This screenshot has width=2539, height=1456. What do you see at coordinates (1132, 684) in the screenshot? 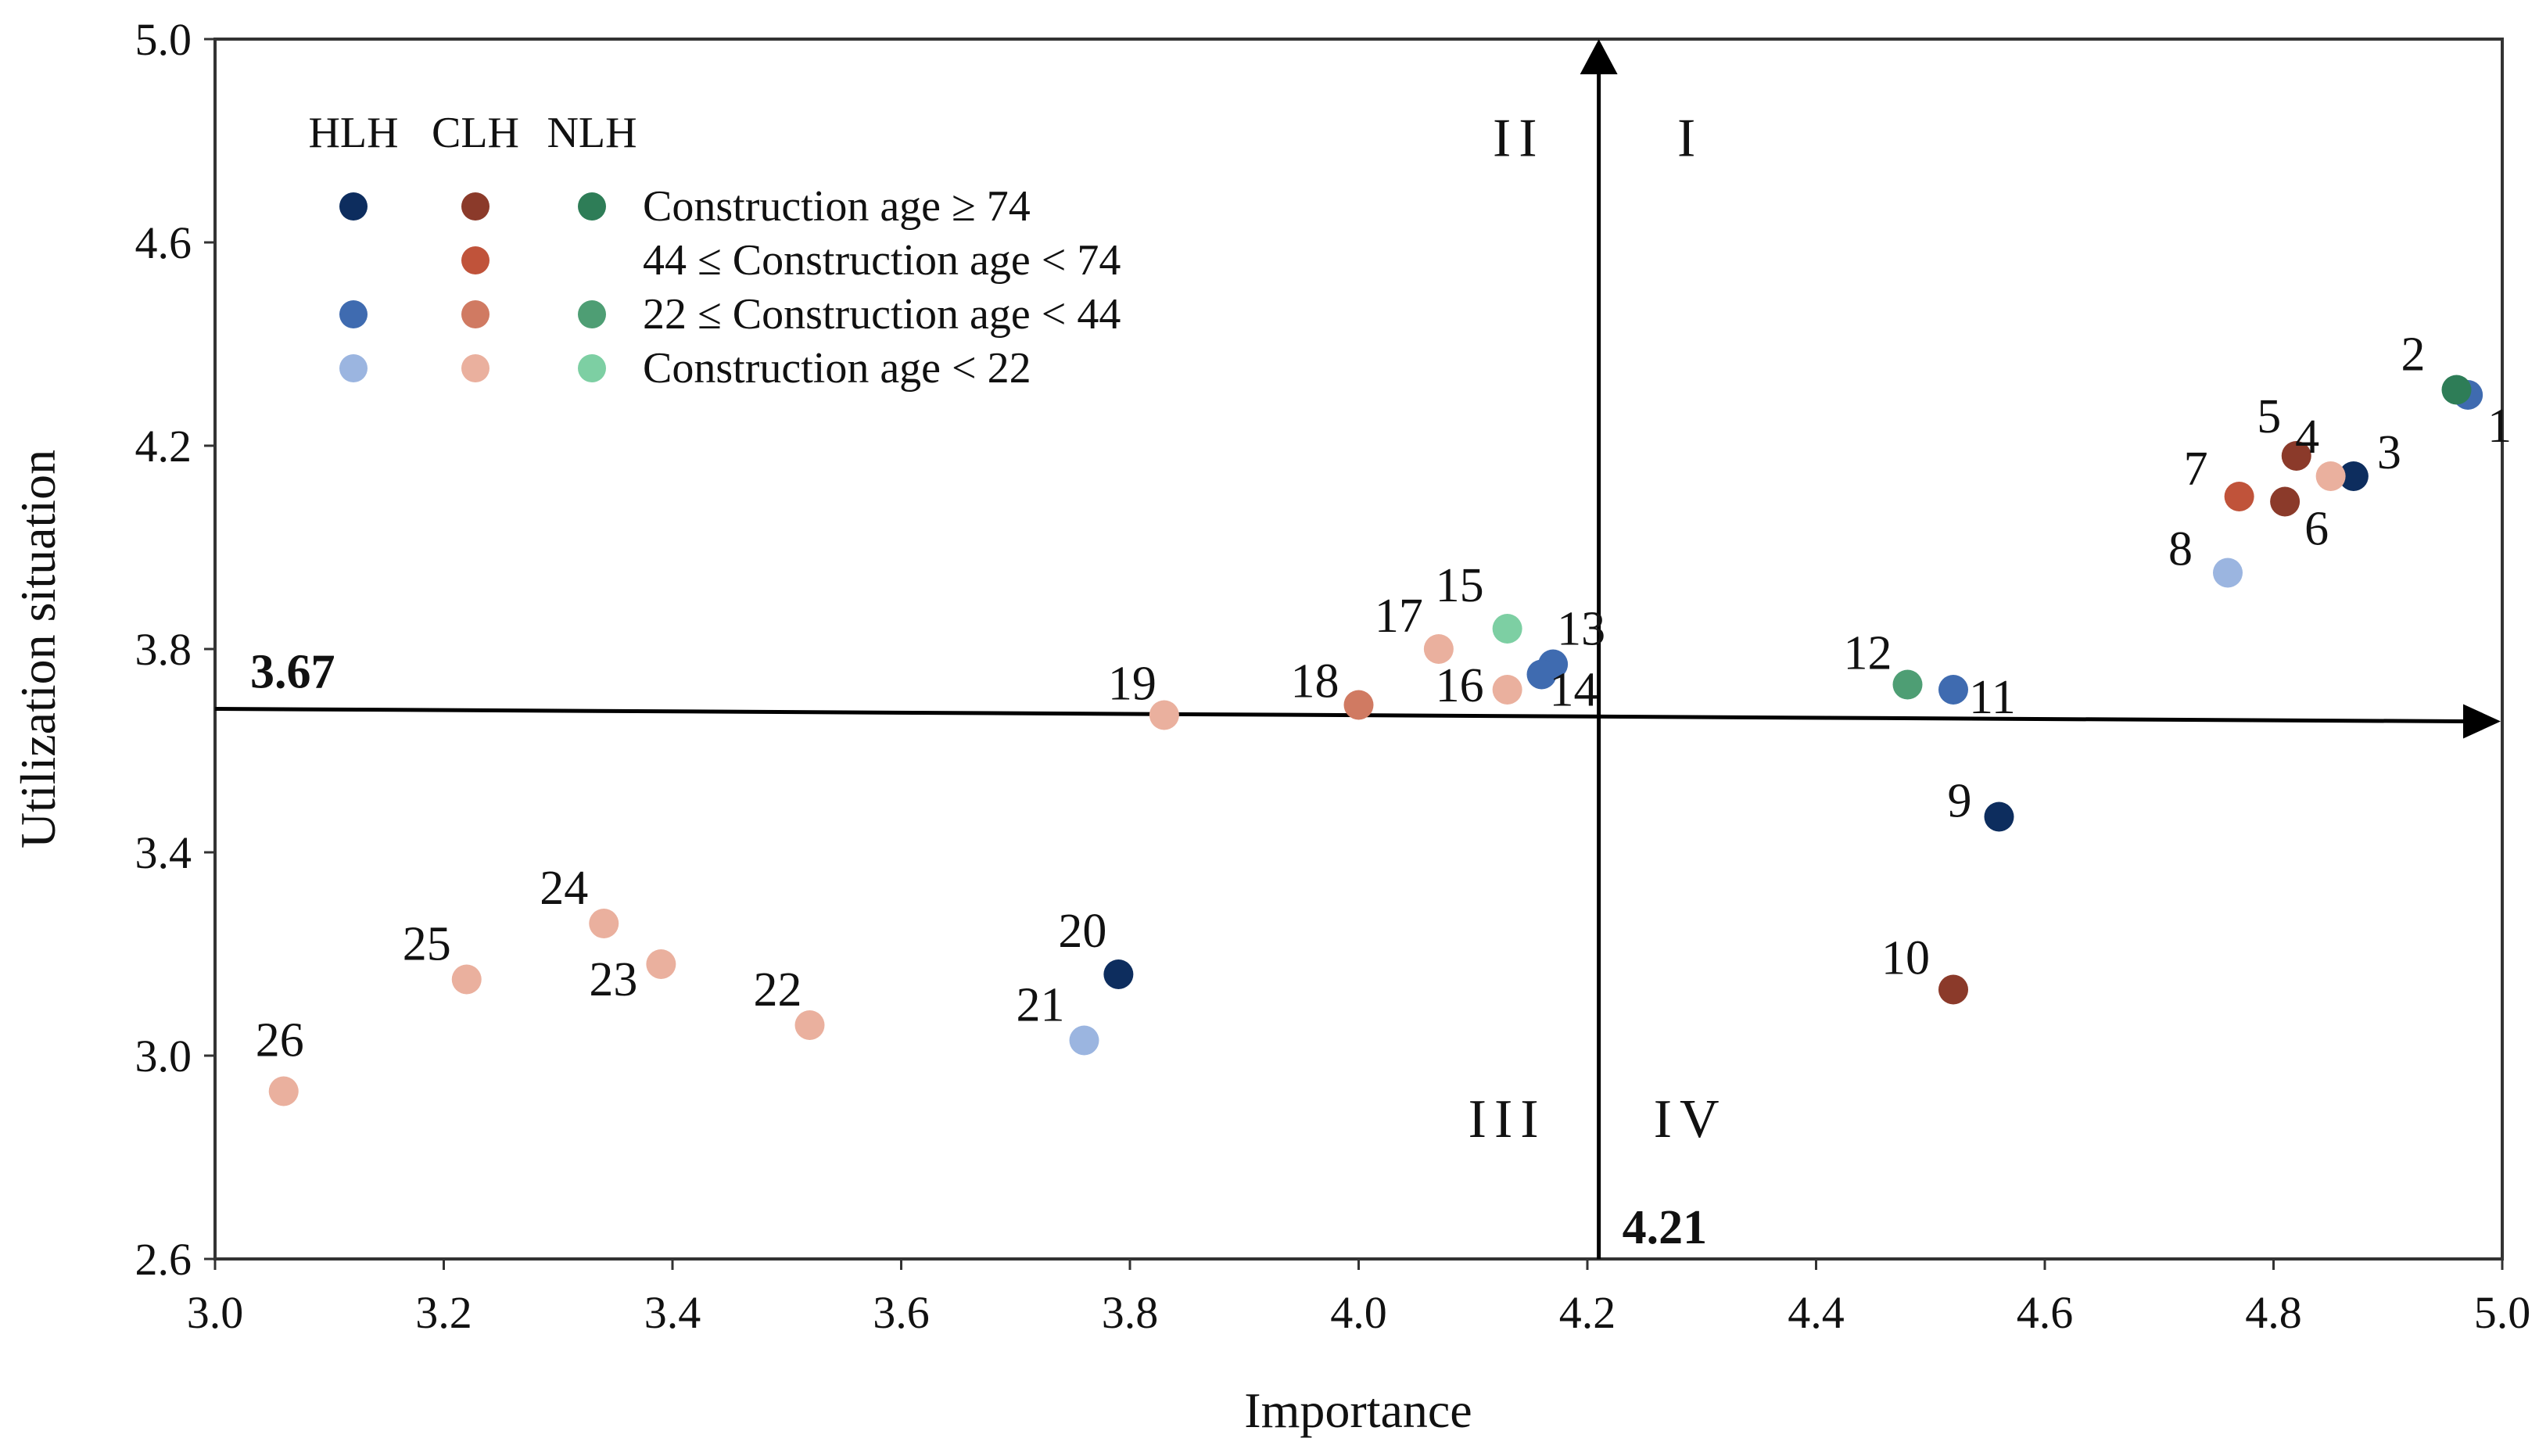
I see `data-point-label-19: 19` at bounding box center [1132, 684].